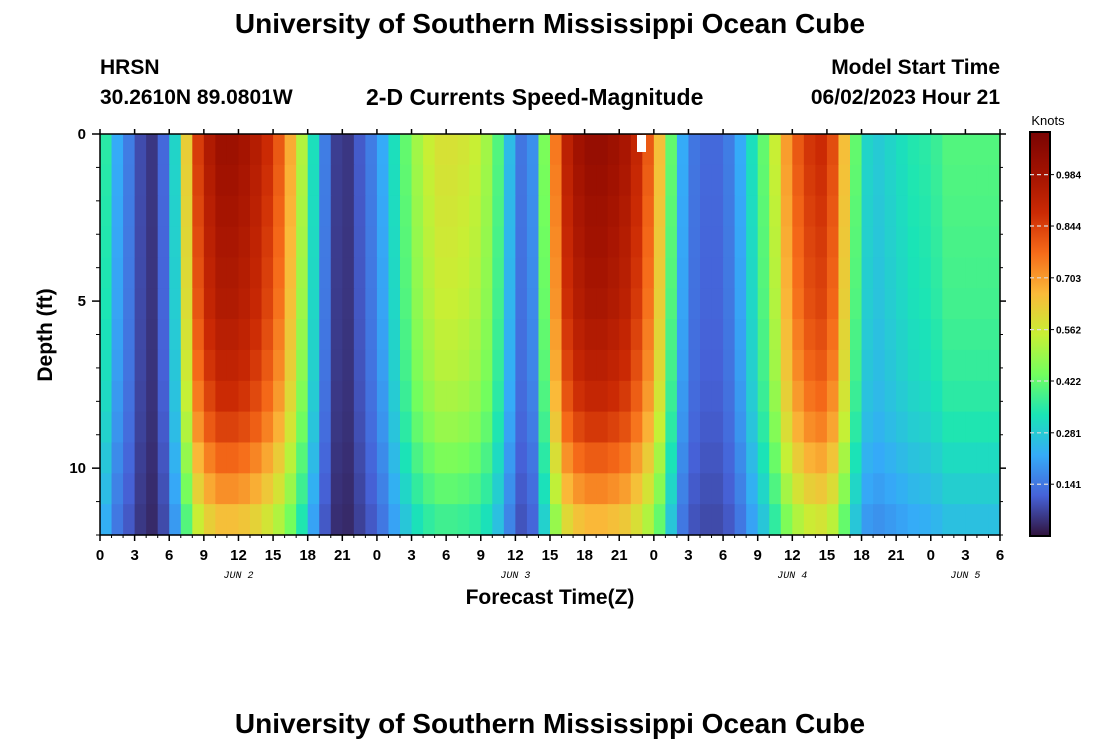 This screenshot has height=750, width=1100. I want to click on x-tick-label: 6, so click(723, 555).